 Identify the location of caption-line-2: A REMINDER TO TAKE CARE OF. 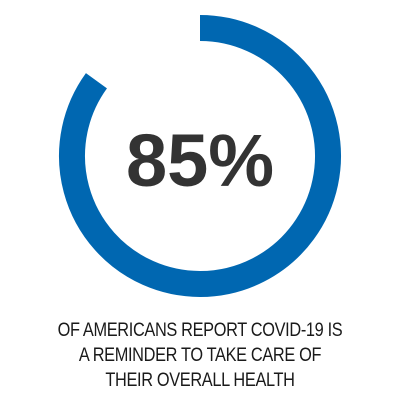
(200, 355).